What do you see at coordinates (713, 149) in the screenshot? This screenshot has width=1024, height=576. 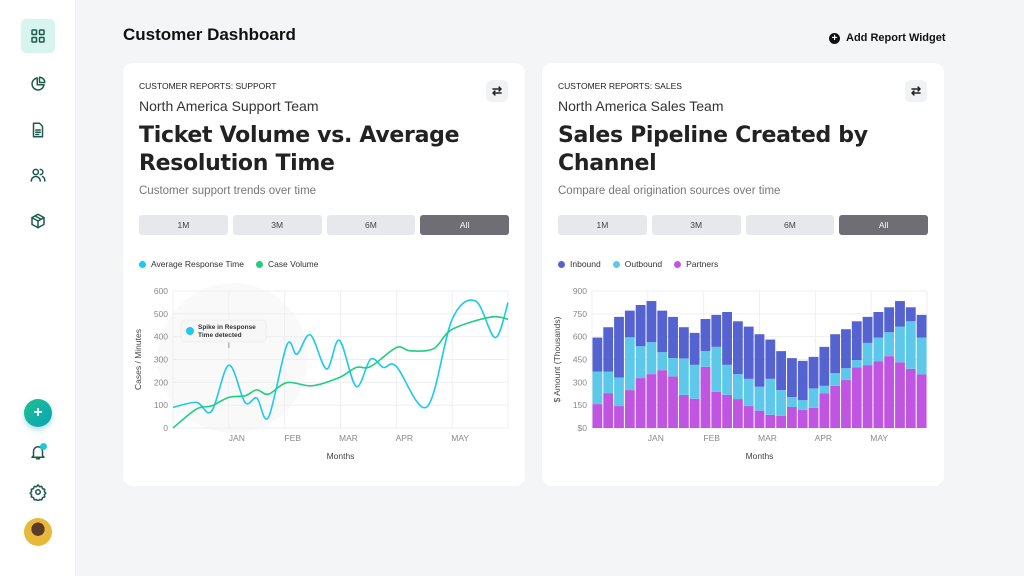 I see `card-title: Sales Pipeline Created by Channel` at bounding box center [713, 149].